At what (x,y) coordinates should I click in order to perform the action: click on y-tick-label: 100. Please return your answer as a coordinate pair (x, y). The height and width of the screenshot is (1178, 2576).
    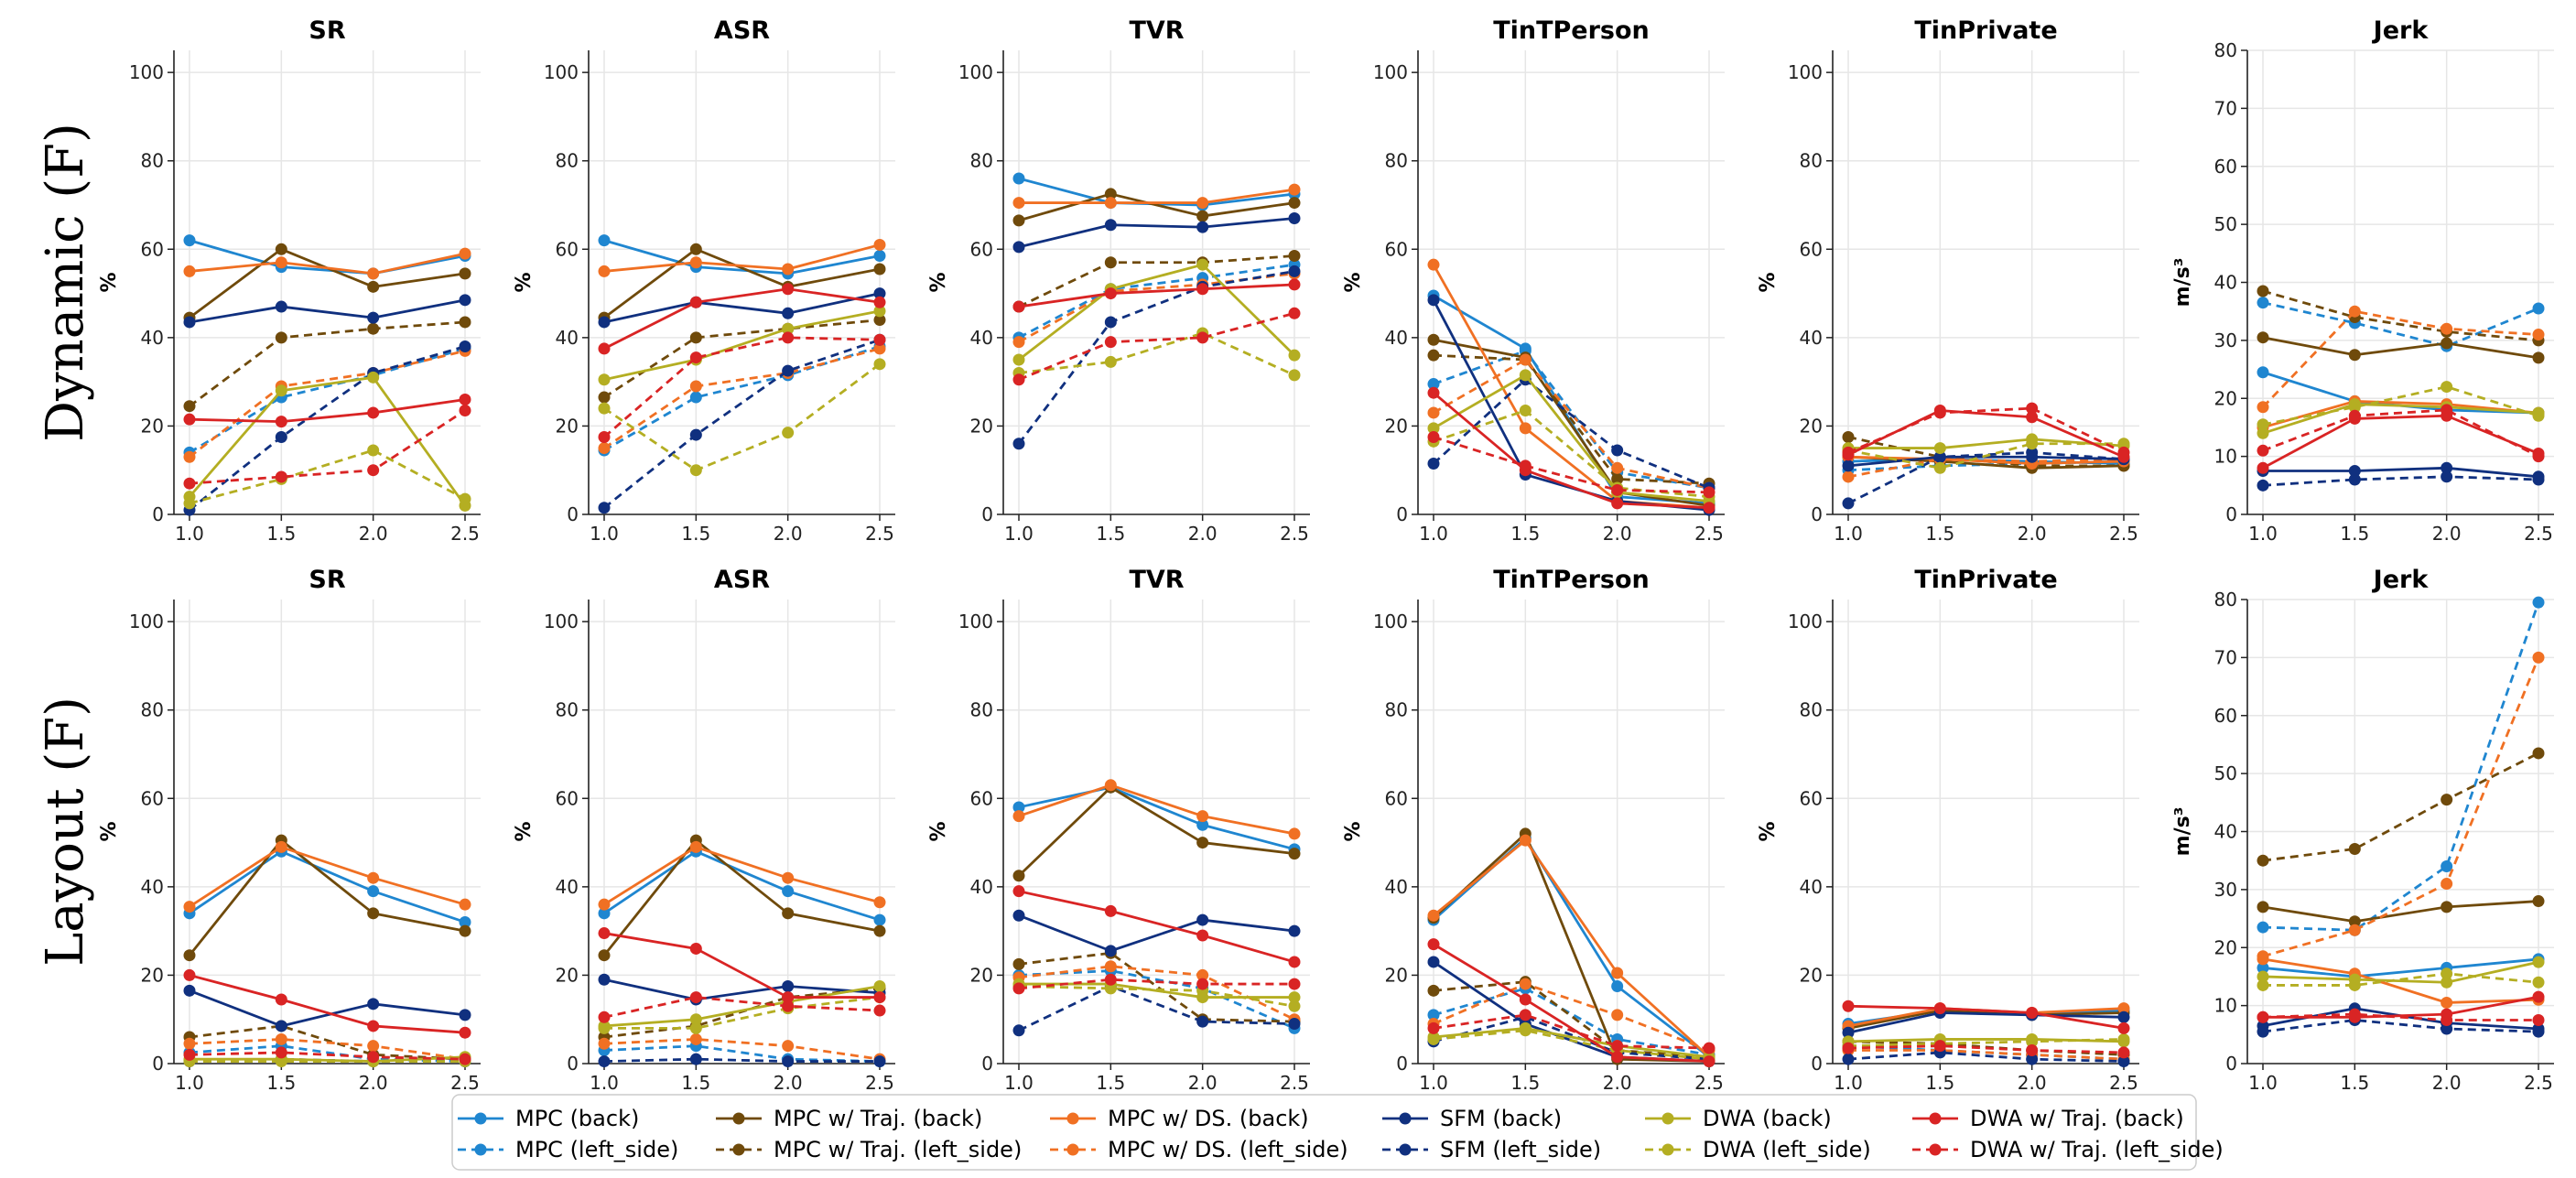
    Looking at the image, I should click on (976, 72).